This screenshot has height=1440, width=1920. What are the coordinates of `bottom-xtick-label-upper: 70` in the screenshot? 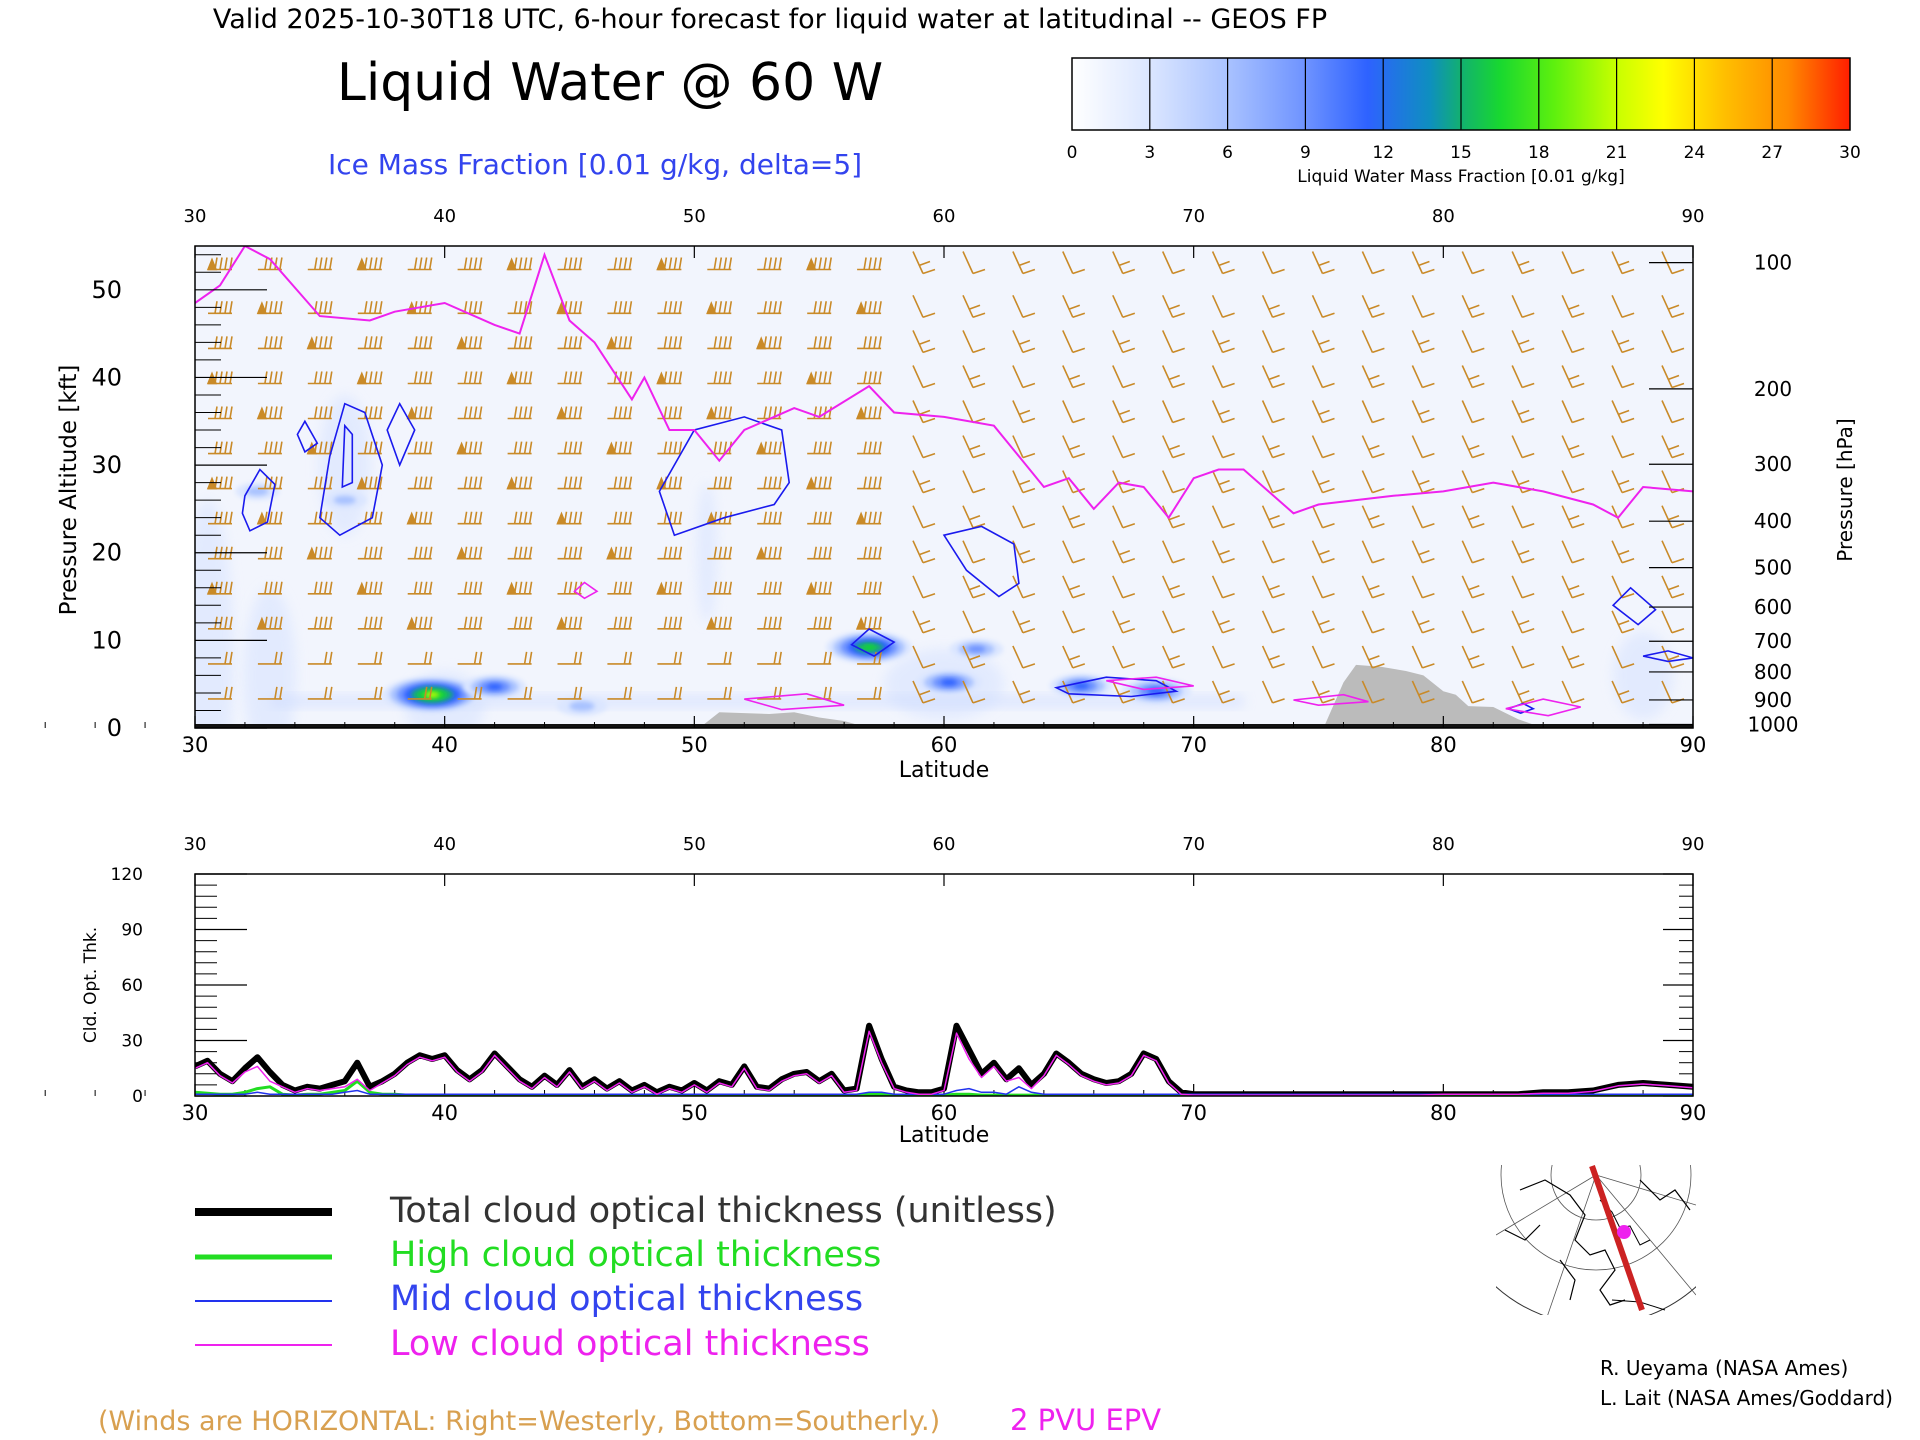 It's located at (1193, 844).